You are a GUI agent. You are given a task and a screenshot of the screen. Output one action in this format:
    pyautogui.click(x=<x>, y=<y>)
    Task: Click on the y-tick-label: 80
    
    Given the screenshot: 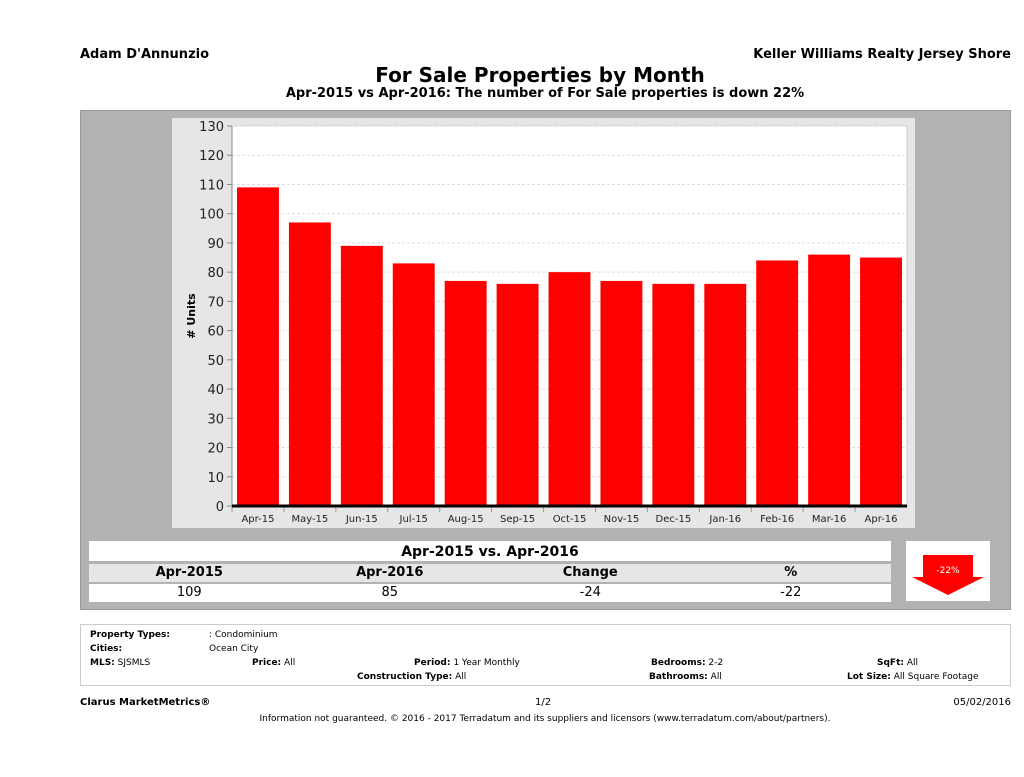 What is the action you would take?
    pyautogui.click(x=215, y=273)
    